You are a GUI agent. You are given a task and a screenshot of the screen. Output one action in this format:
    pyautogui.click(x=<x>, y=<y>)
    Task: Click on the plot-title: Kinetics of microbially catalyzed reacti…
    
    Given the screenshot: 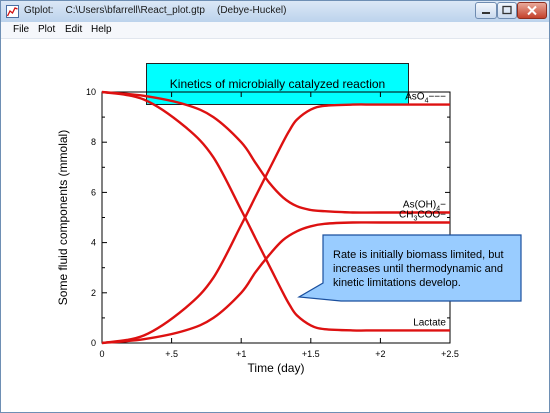 What is the action you would take?
    pyautogui.click(x=277, y=84)
    